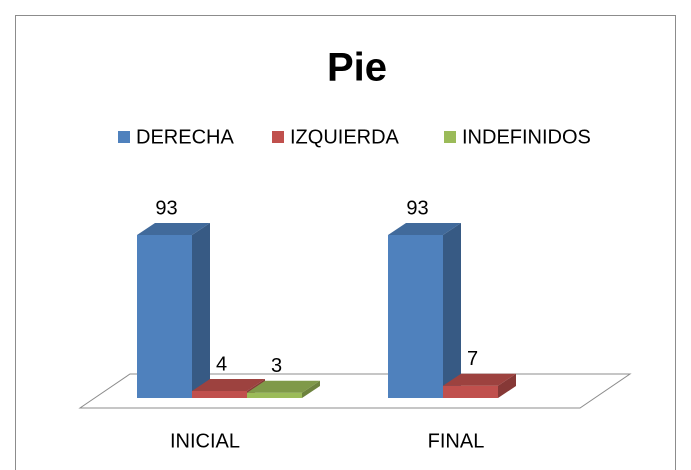 This screenshot has width=691, height=470. Describe the element at coordinates (221, 364) in the screenshot. I see `data-label: 4` at that location.